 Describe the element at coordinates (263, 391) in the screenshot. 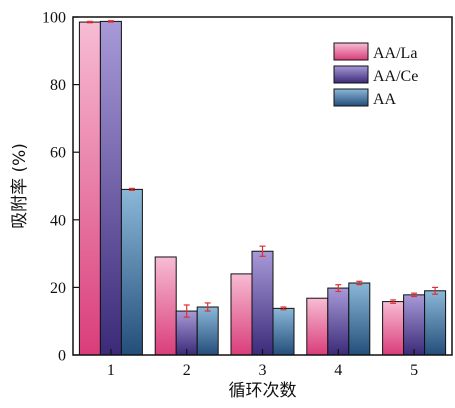

I see `x-axis-title: 循环次数` at that location.